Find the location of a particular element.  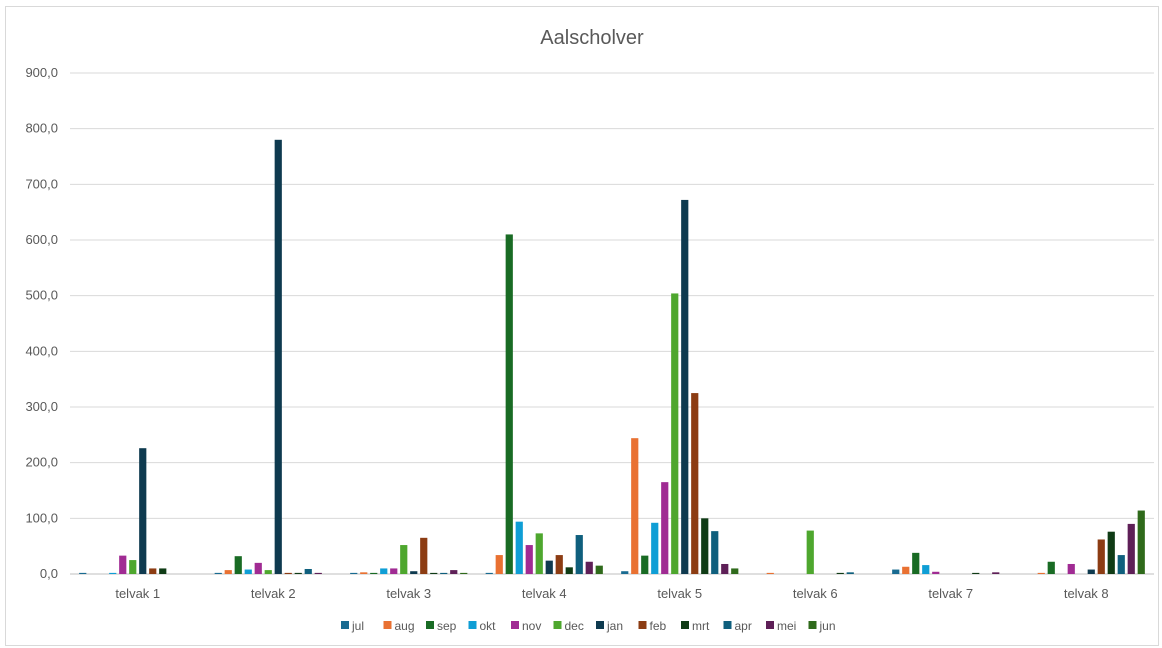

legend-item-jul: jul is located at coordinates (352, 626).